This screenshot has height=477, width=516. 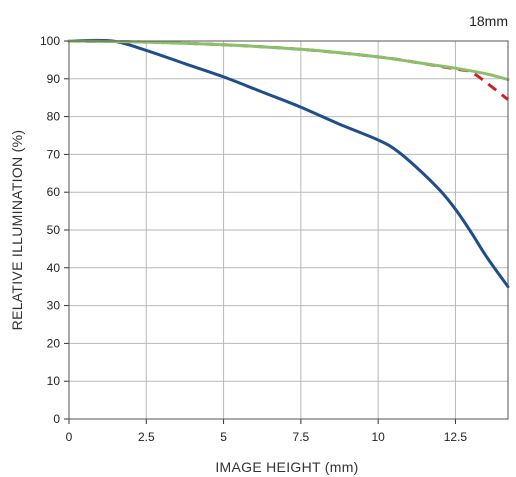 I want to click on x-tick-label: 0, so click(x=69, y=437).